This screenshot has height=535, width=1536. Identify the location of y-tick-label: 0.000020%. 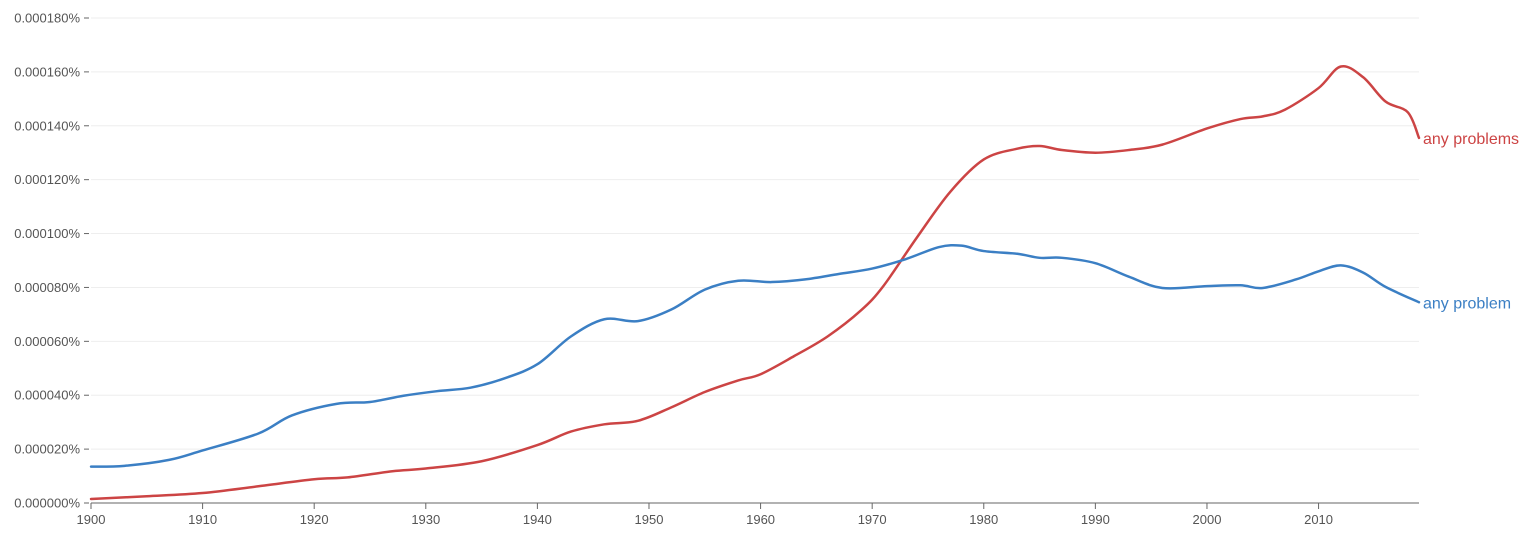
(47, 449).